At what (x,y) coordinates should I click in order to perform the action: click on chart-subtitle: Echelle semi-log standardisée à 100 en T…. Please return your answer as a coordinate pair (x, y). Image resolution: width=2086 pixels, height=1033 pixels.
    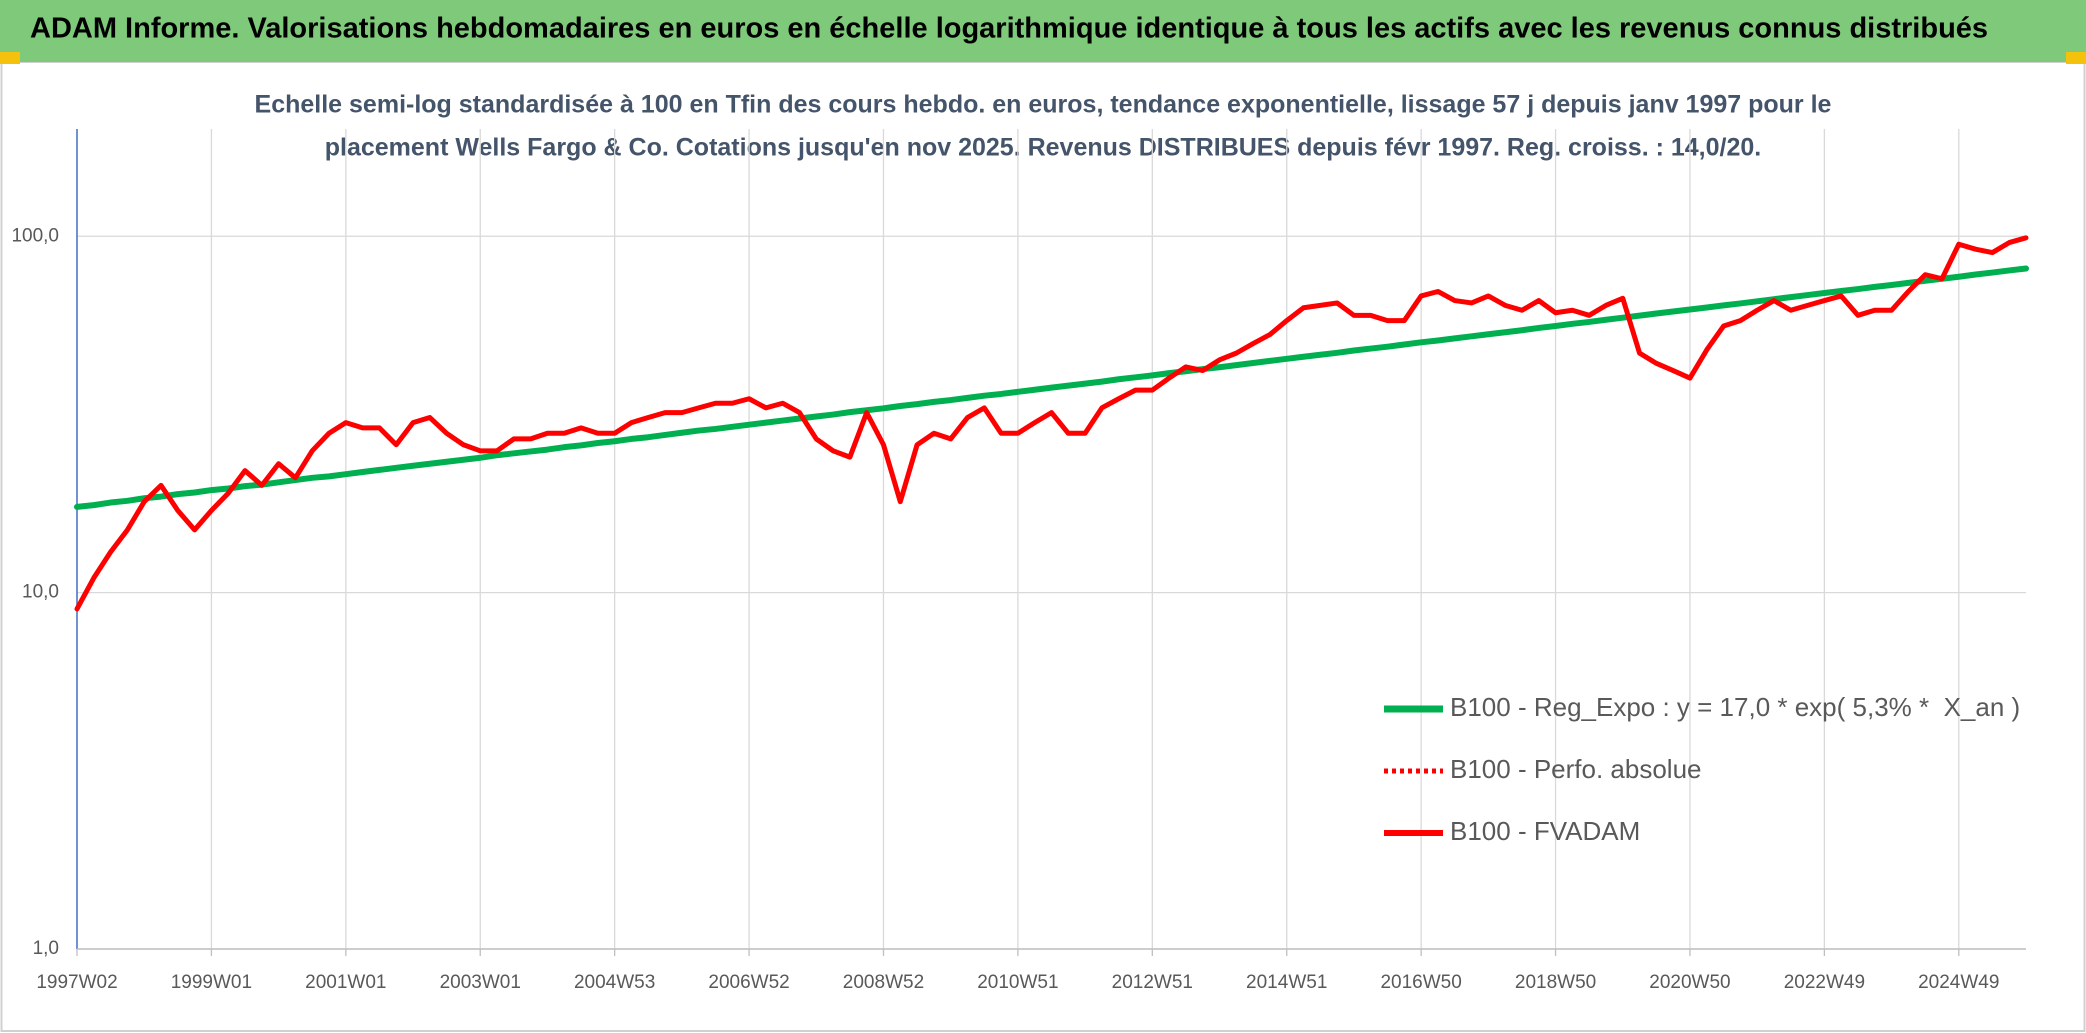
    Looking at the image, I should click on (1043, 105).